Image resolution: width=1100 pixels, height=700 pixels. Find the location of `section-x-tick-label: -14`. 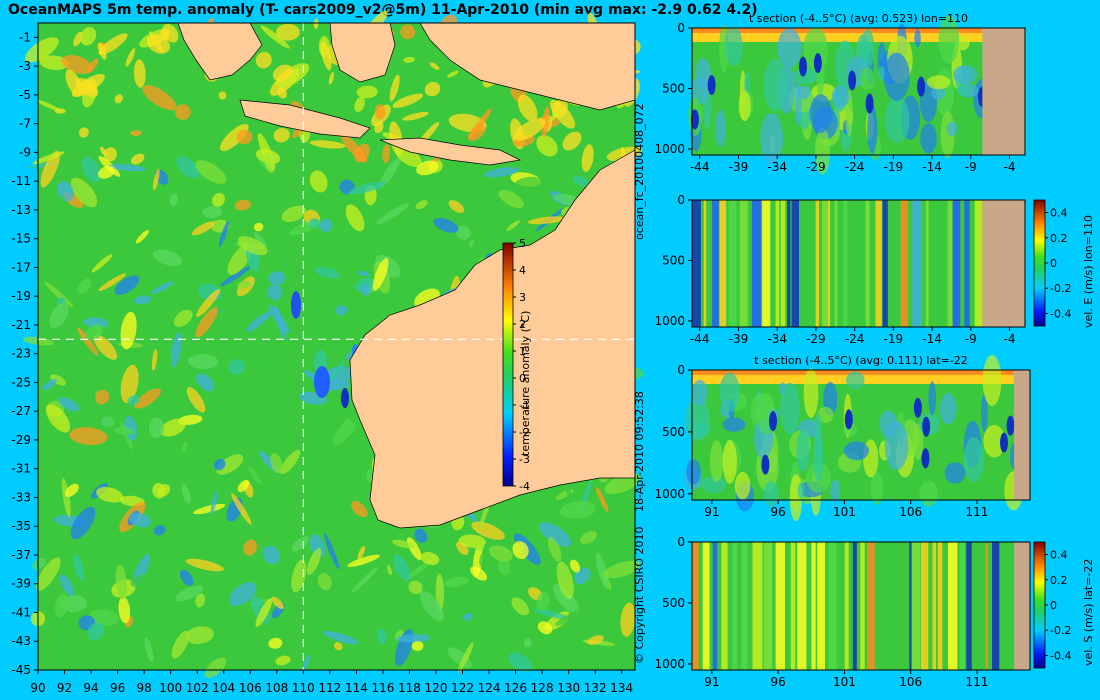

section-x-tick-label: -14 is located at coordinates (932, 339).